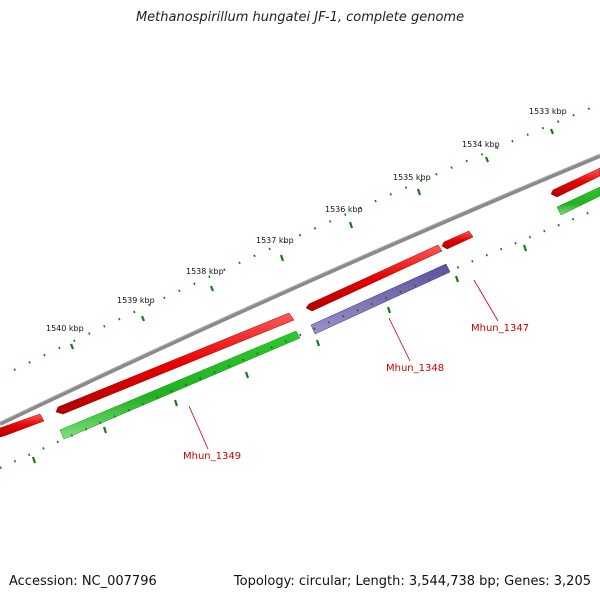 The height and width of the screenshot is (600, 600). What do you see at coordinates (65, 328) in the screenshot?
I see `scale-label-1540: 1540 kbp` at bounding box center [65, 328].